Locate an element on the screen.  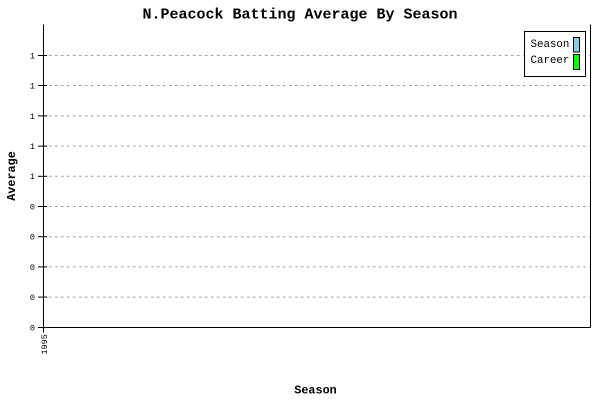
svg-text: 1995 is located at coordinates (45, 344).